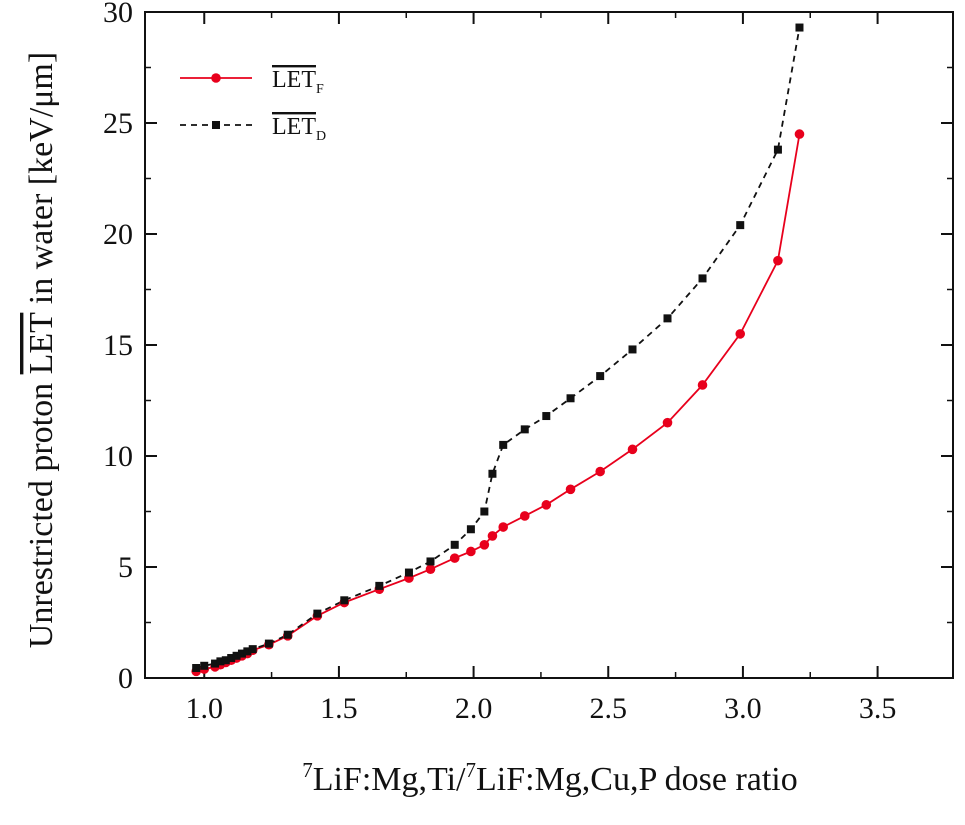  I want to click on x-tick-label: 1.5, so click(339, 708).